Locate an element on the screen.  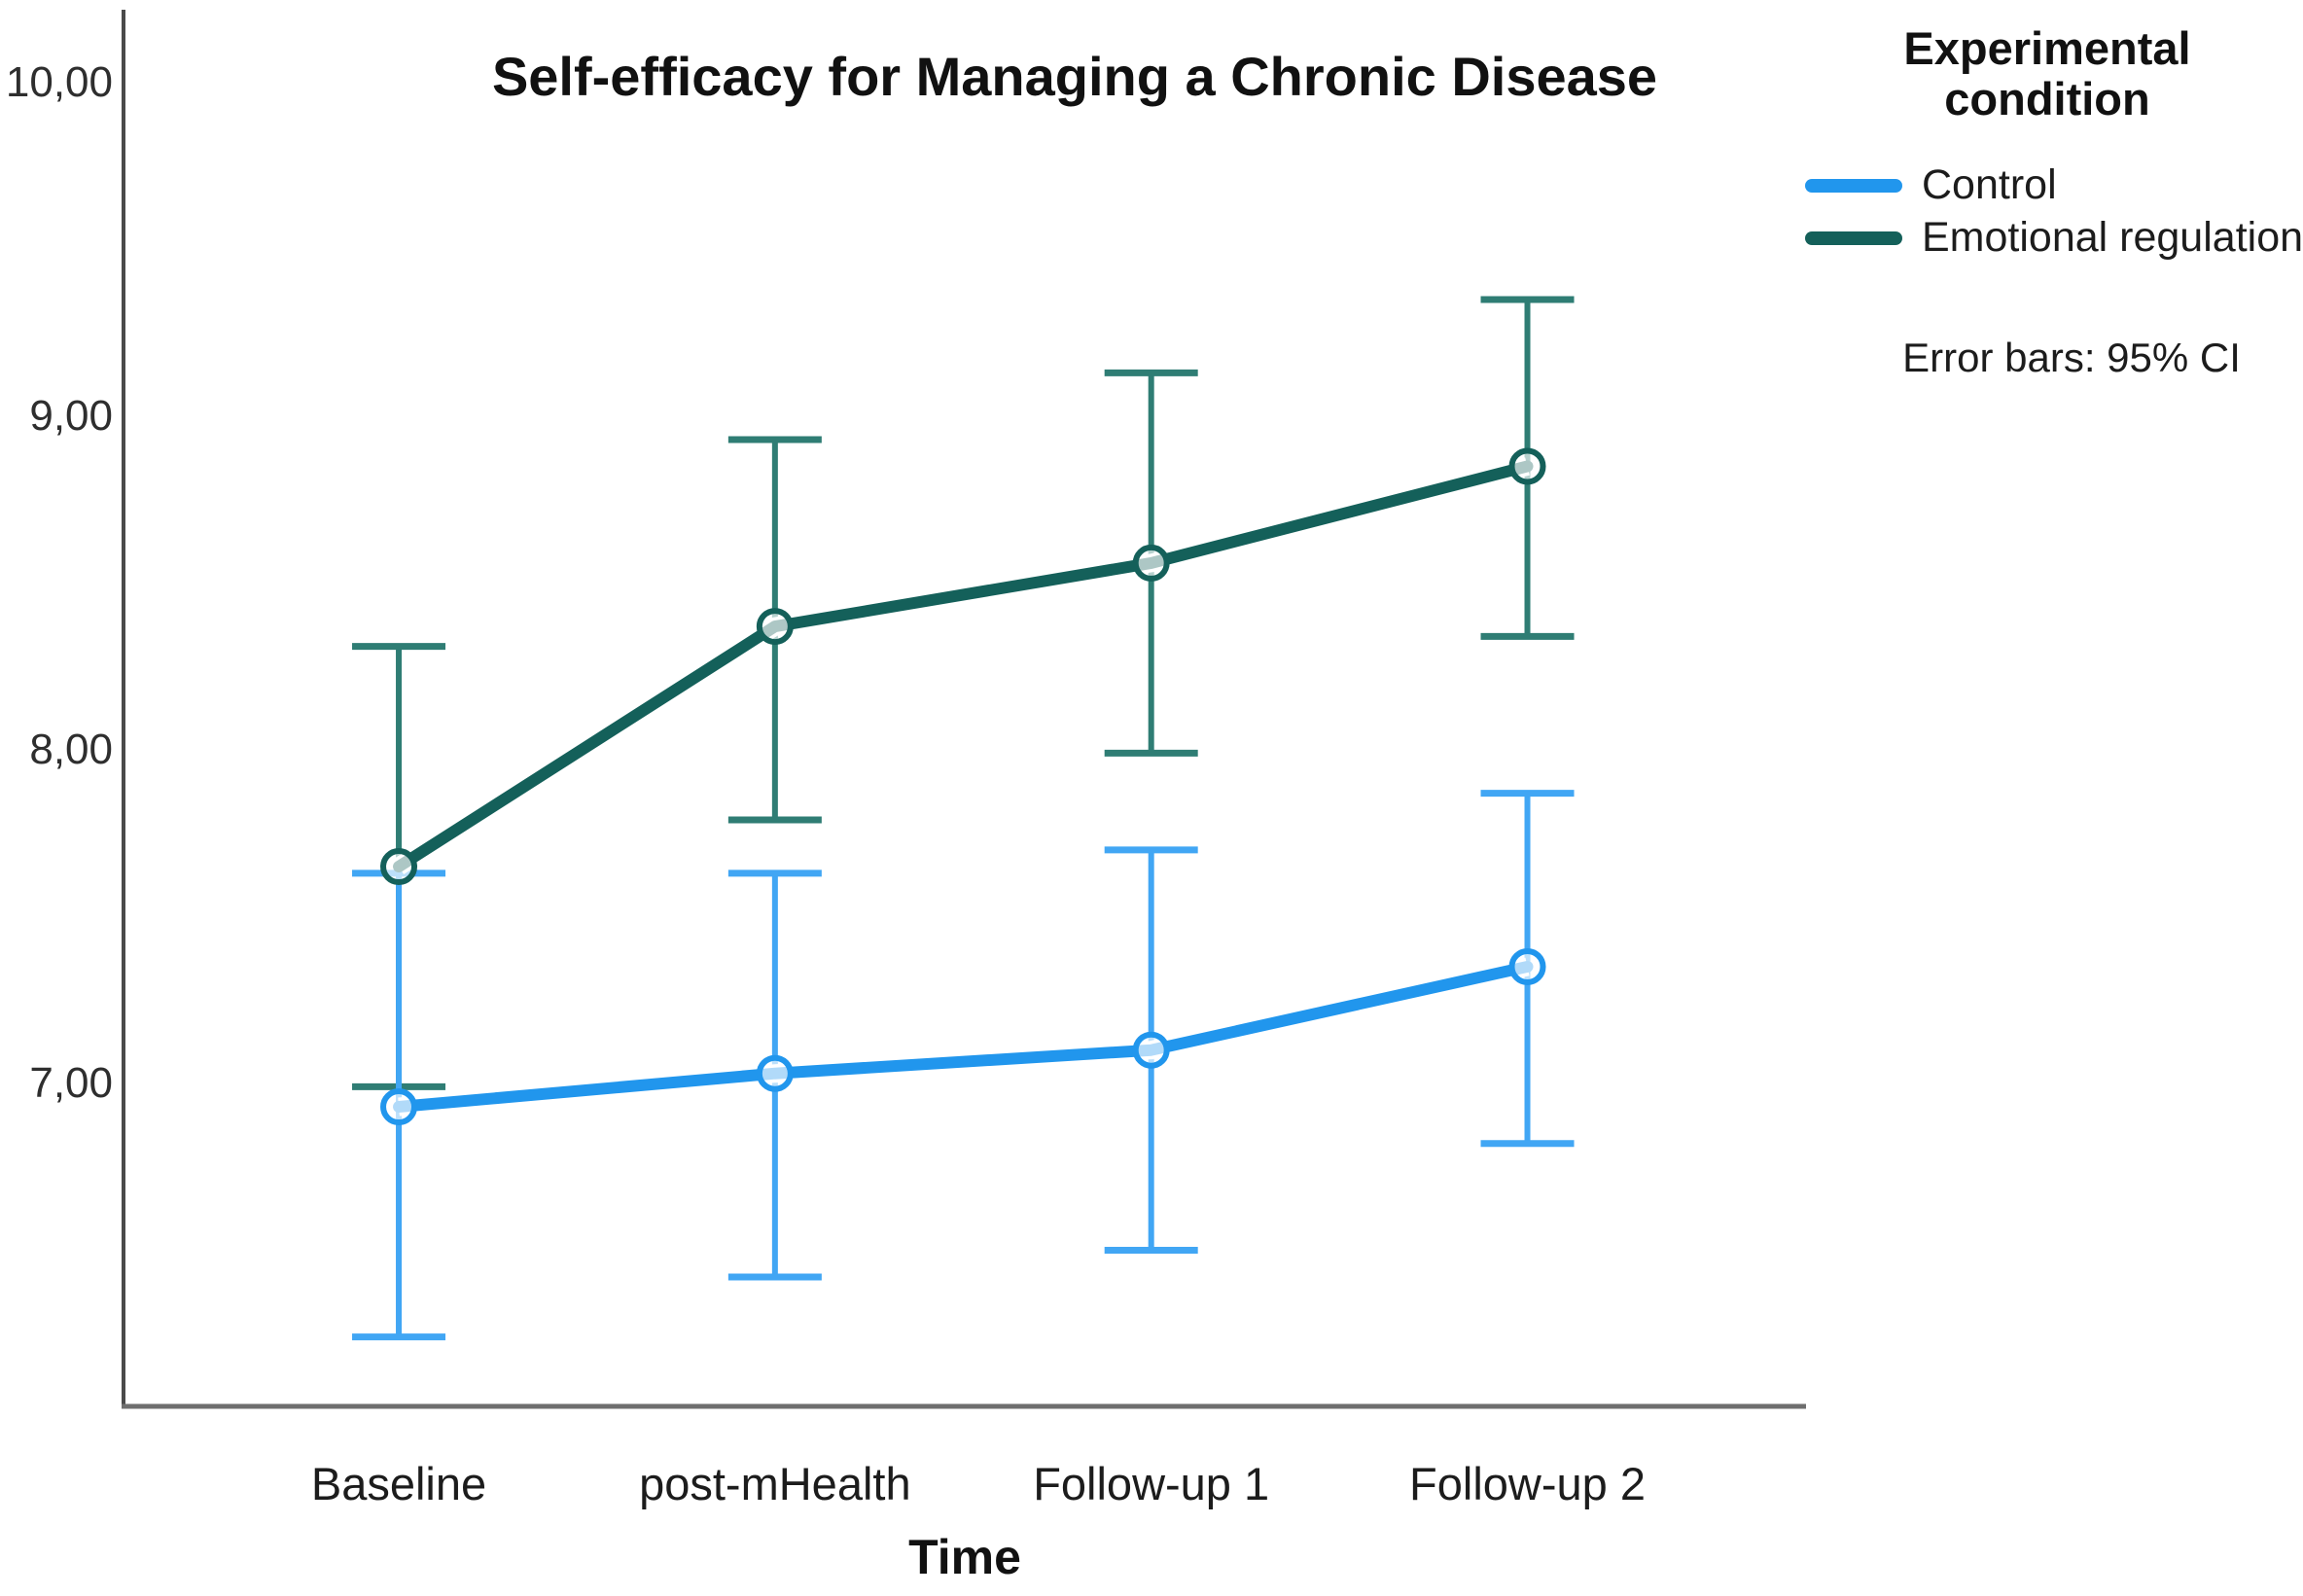
legend-title: Experimental condition is located at coordinates (2047, 73).